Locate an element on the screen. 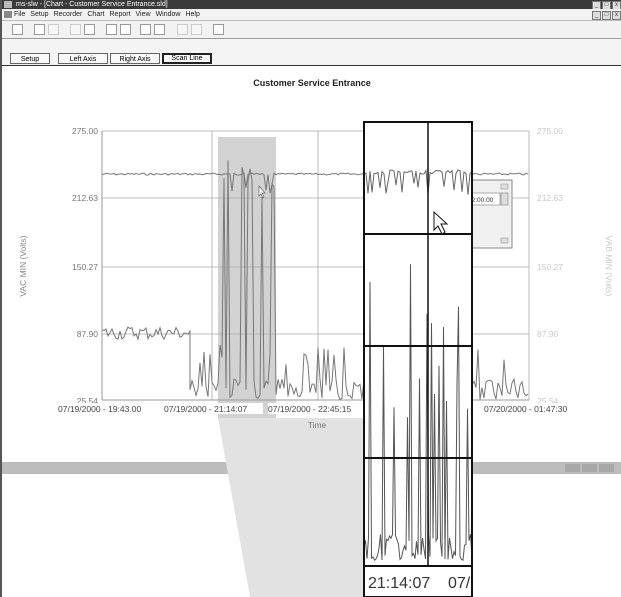  document-icon is located at coordinates (8, 14).